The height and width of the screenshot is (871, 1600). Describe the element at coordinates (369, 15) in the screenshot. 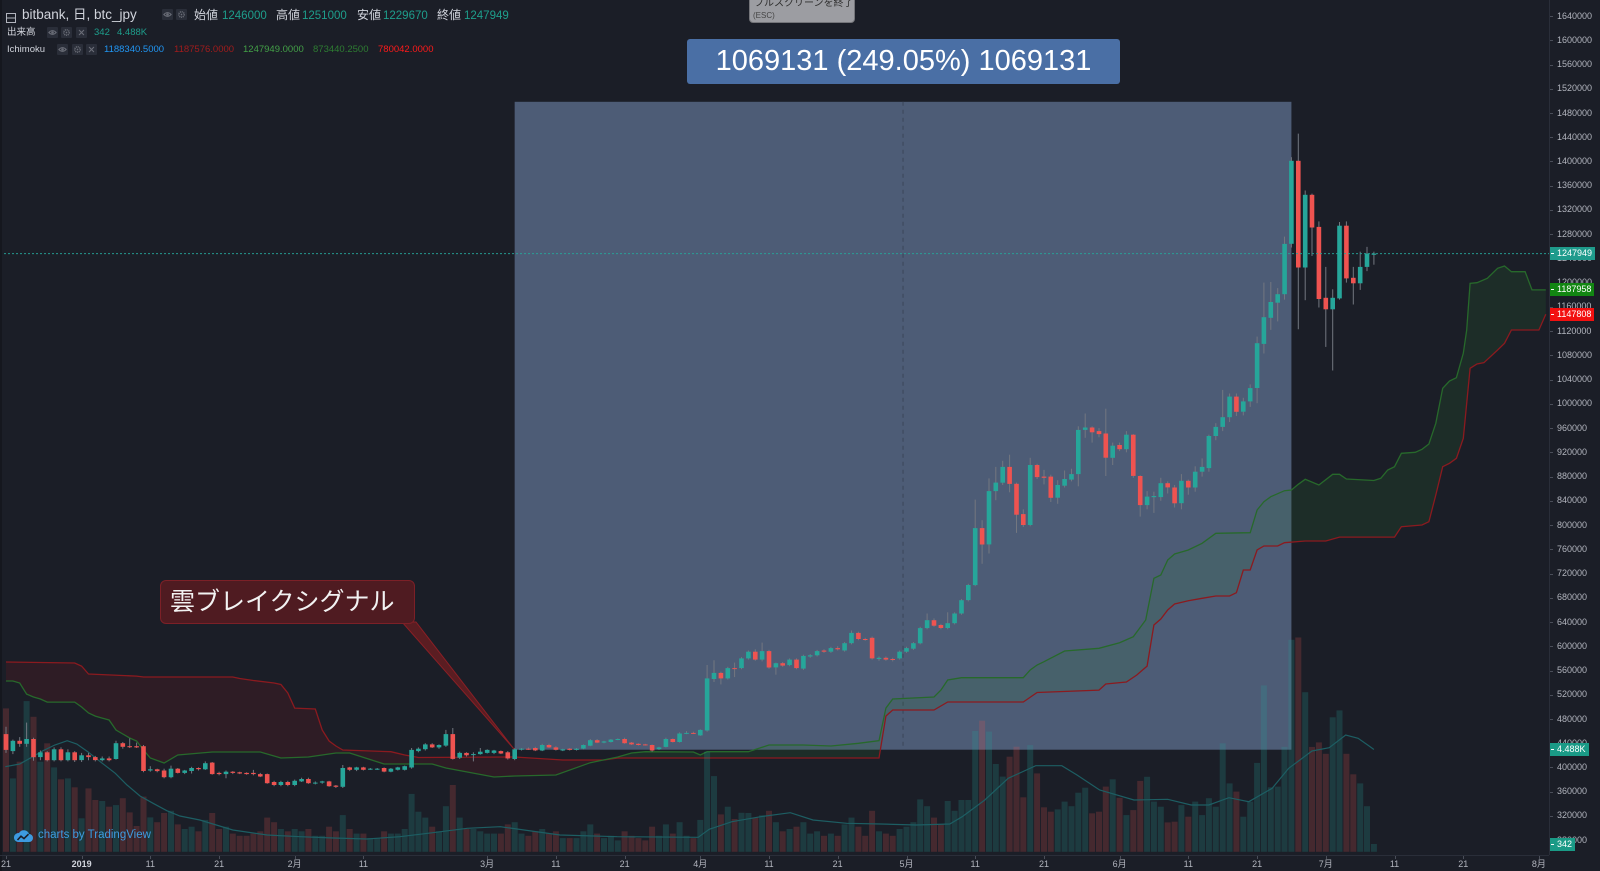

I see `low-label: 安値` at that location.